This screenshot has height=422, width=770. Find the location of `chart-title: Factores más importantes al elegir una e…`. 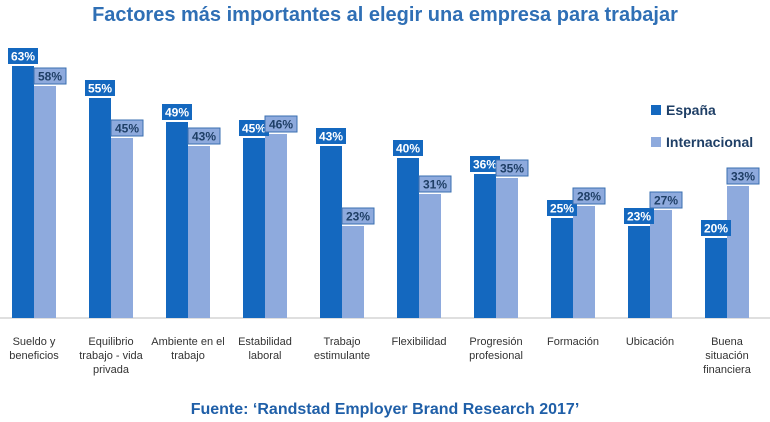

chart-title: Factores más importantes al elegir una e… is located at coordinates (385, 15).